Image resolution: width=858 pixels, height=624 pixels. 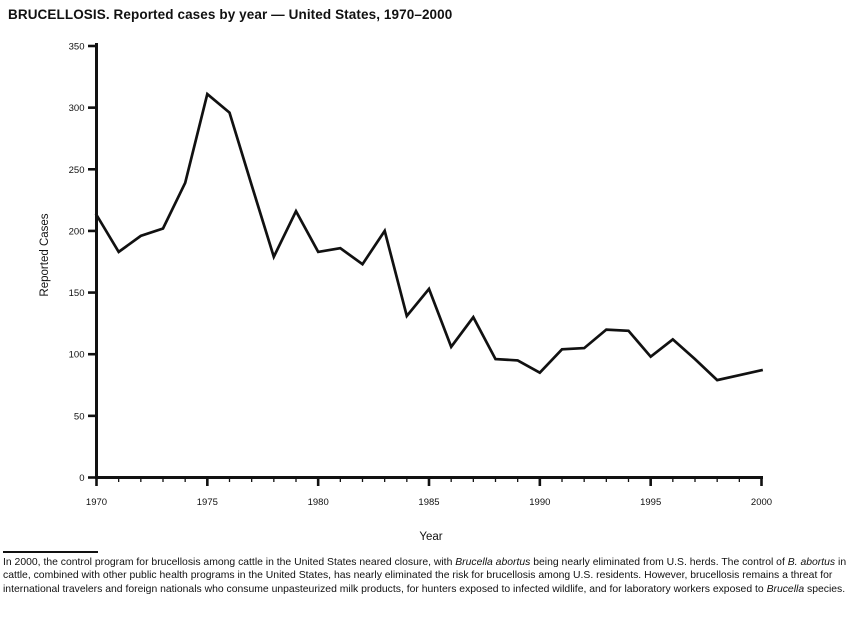 What do you see at coordinates (430, 537) in the screenshot?
I see `x-axis-title: Year` at bounding box center [430, 537].